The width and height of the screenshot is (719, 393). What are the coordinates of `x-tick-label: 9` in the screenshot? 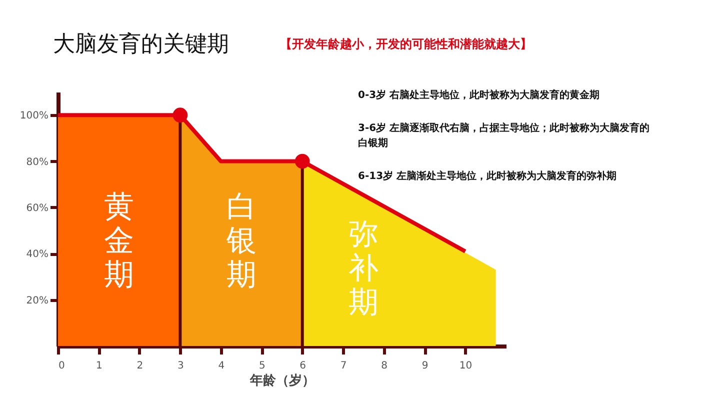 It's located at (425, 366).